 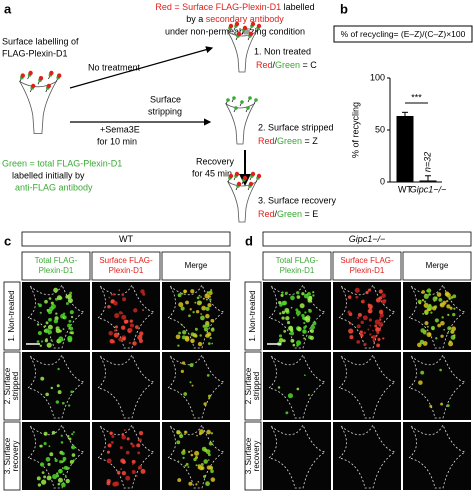 I want to click on text-segment: Red, so click(x=264, y=65).